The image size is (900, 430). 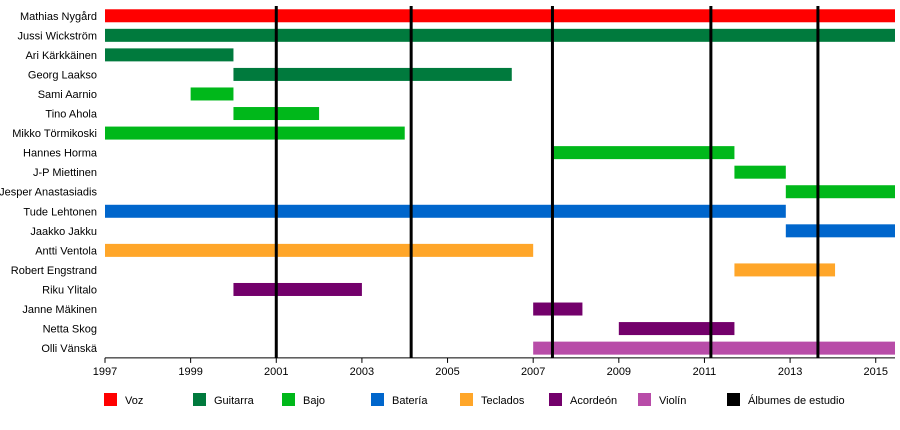 I want to click on member-label: Jesper Anastasiadis, so click(x=48, y=193).